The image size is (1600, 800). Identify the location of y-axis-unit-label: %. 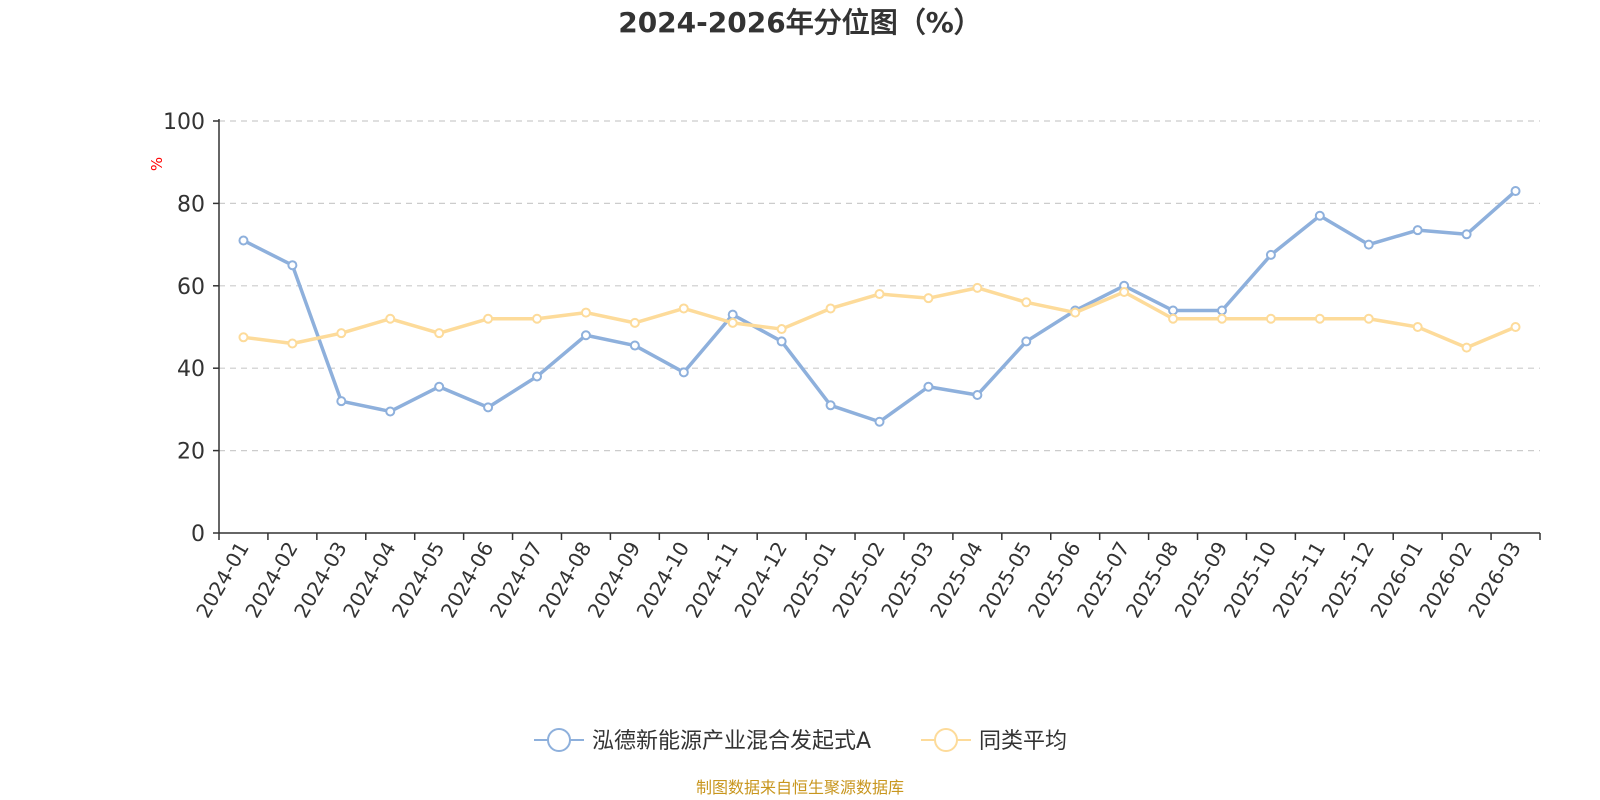
(157, 164).